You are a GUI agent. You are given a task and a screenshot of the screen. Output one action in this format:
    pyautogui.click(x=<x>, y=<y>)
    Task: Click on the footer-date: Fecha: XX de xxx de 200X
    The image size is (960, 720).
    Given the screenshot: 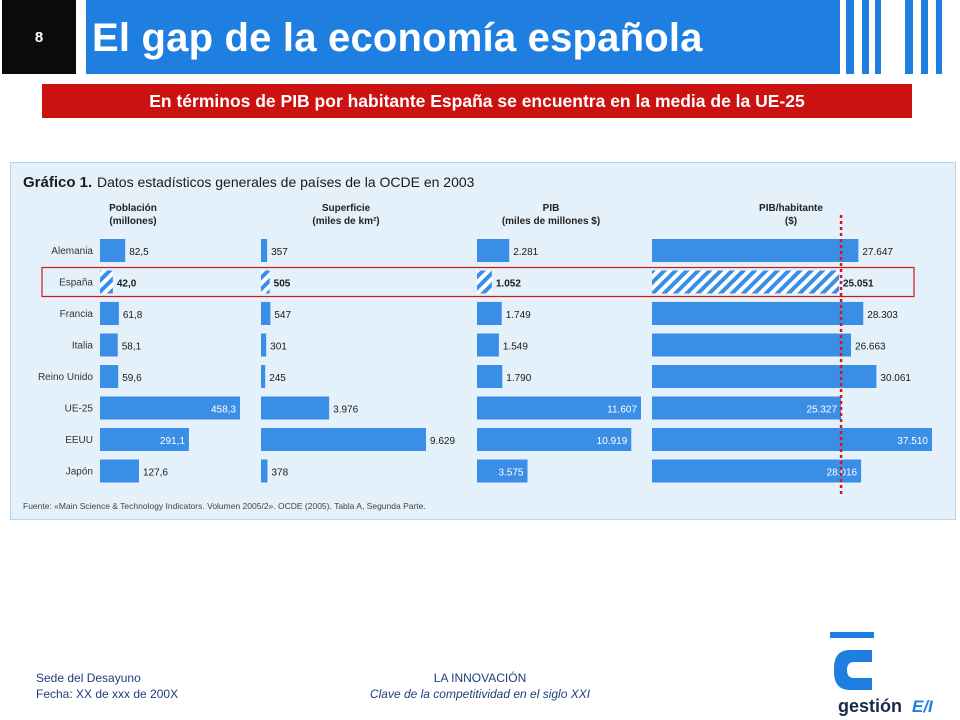 What is the action you would take?
    pyautogui.click(x=107, y=694)
    